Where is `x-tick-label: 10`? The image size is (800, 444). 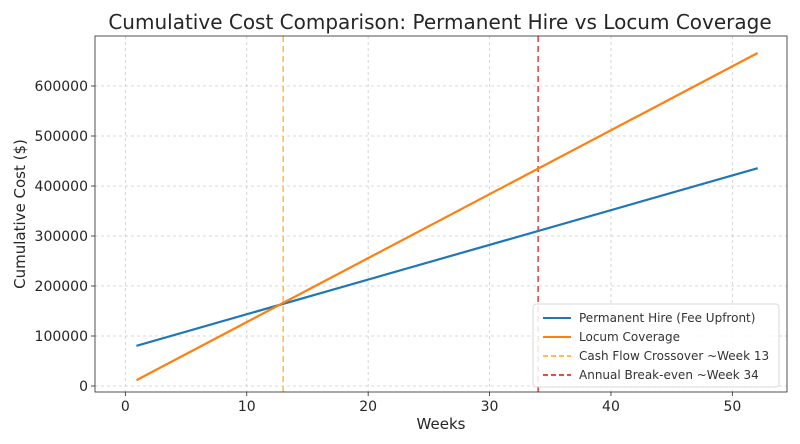 x-tick-label: 10 is located at coordinates (247, 407).